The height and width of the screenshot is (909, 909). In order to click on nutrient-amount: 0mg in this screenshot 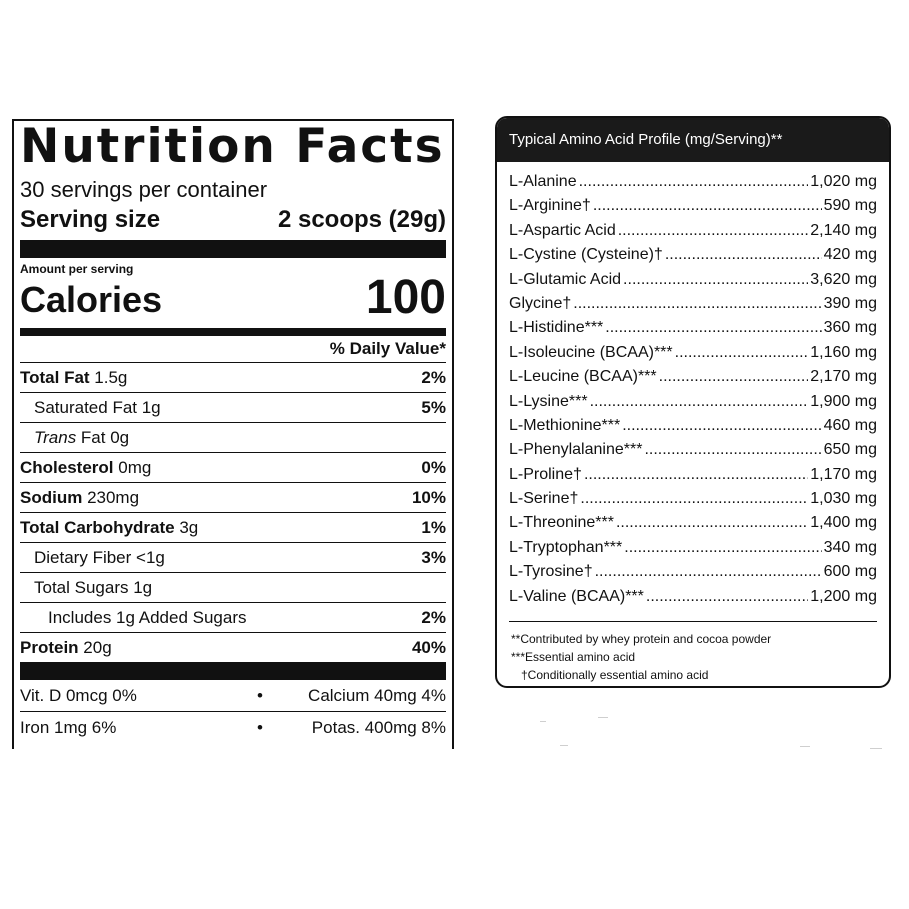, I will do `click(132, 467)`.